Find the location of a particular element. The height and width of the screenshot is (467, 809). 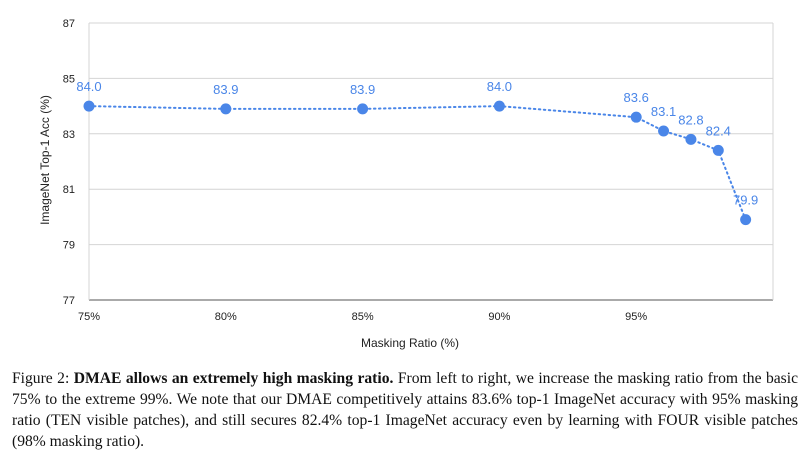

y-tick-label: 87 is located at coordinates (69, 24).